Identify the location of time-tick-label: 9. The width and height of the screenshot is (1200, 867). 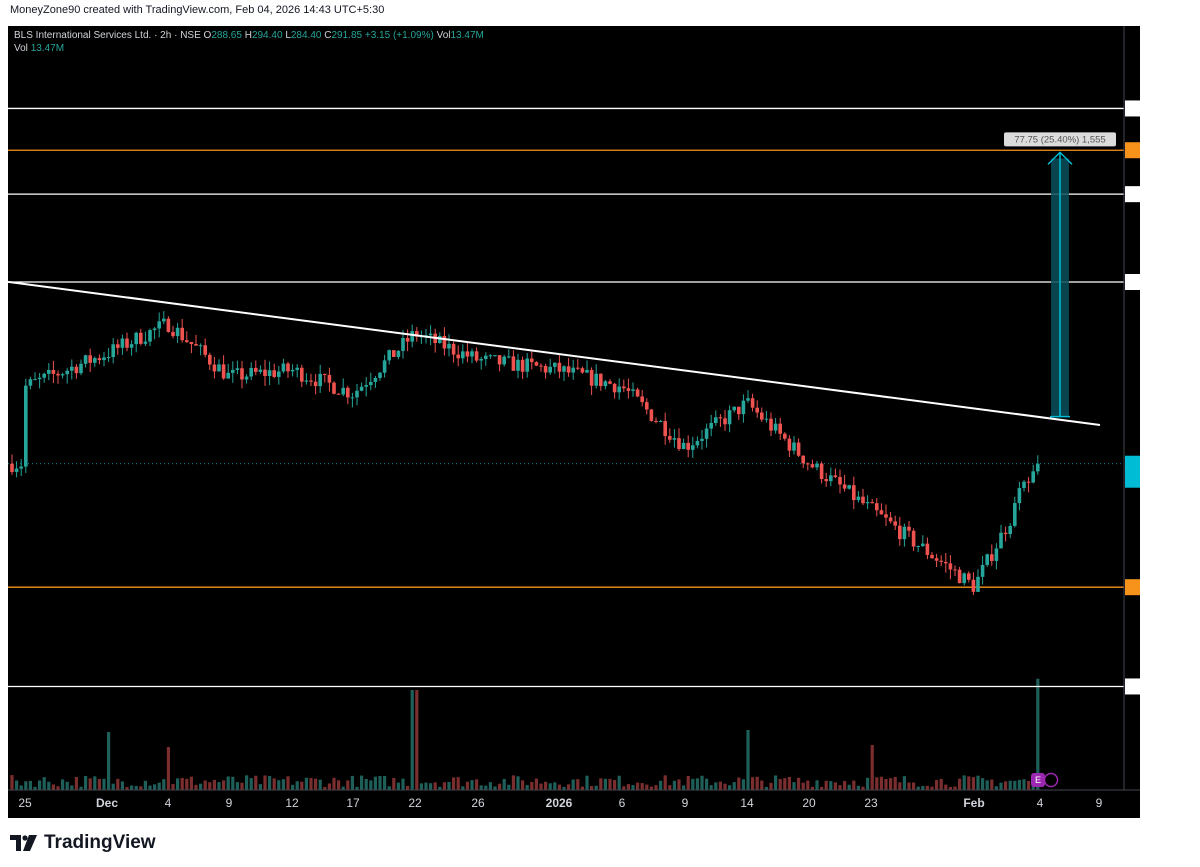
(229, 803).